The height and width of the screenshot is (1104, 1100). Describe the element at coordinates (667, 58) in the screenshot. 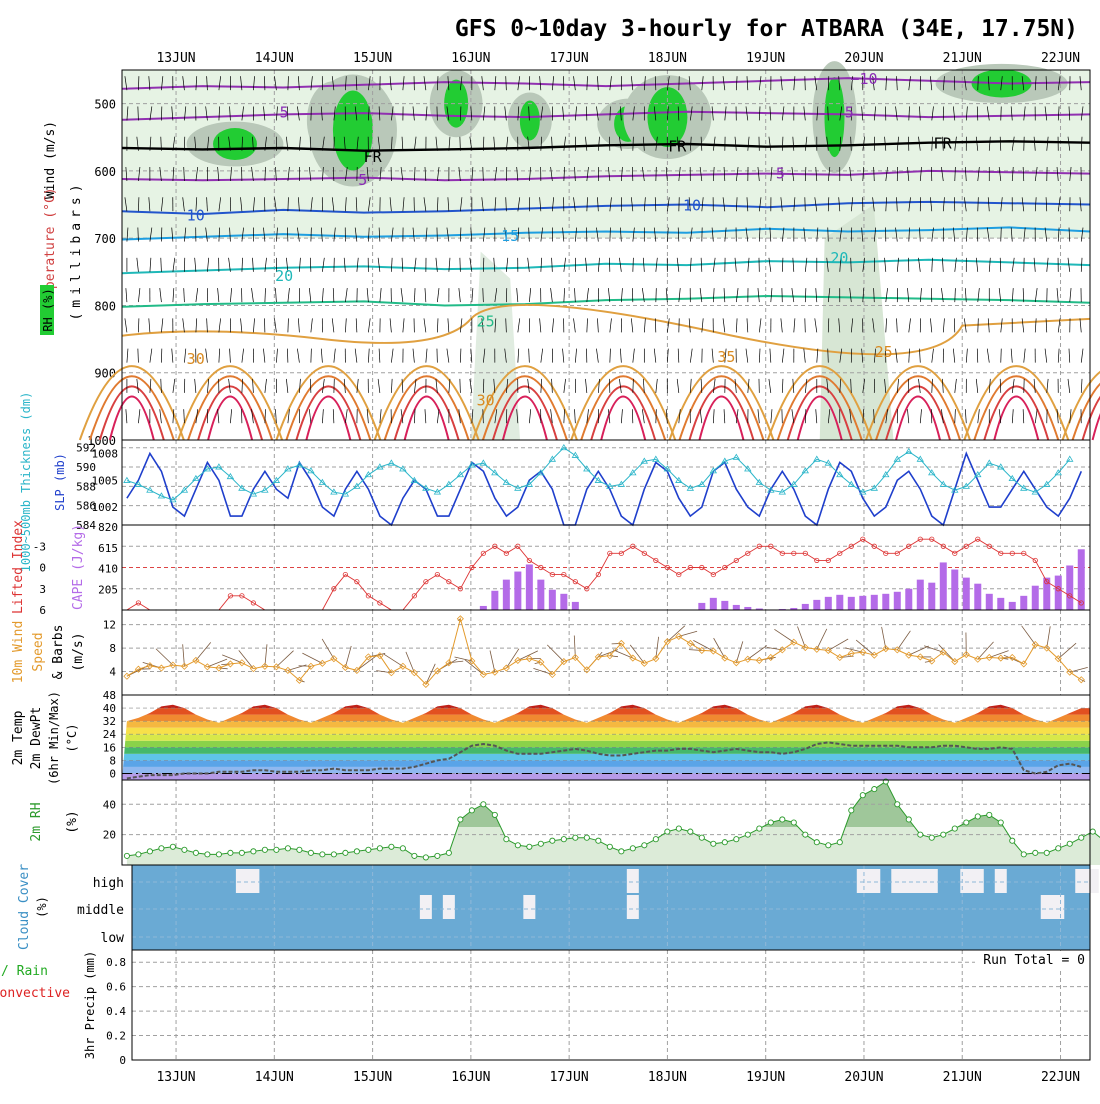

I see `date-label-top: 18JUN` at that location.